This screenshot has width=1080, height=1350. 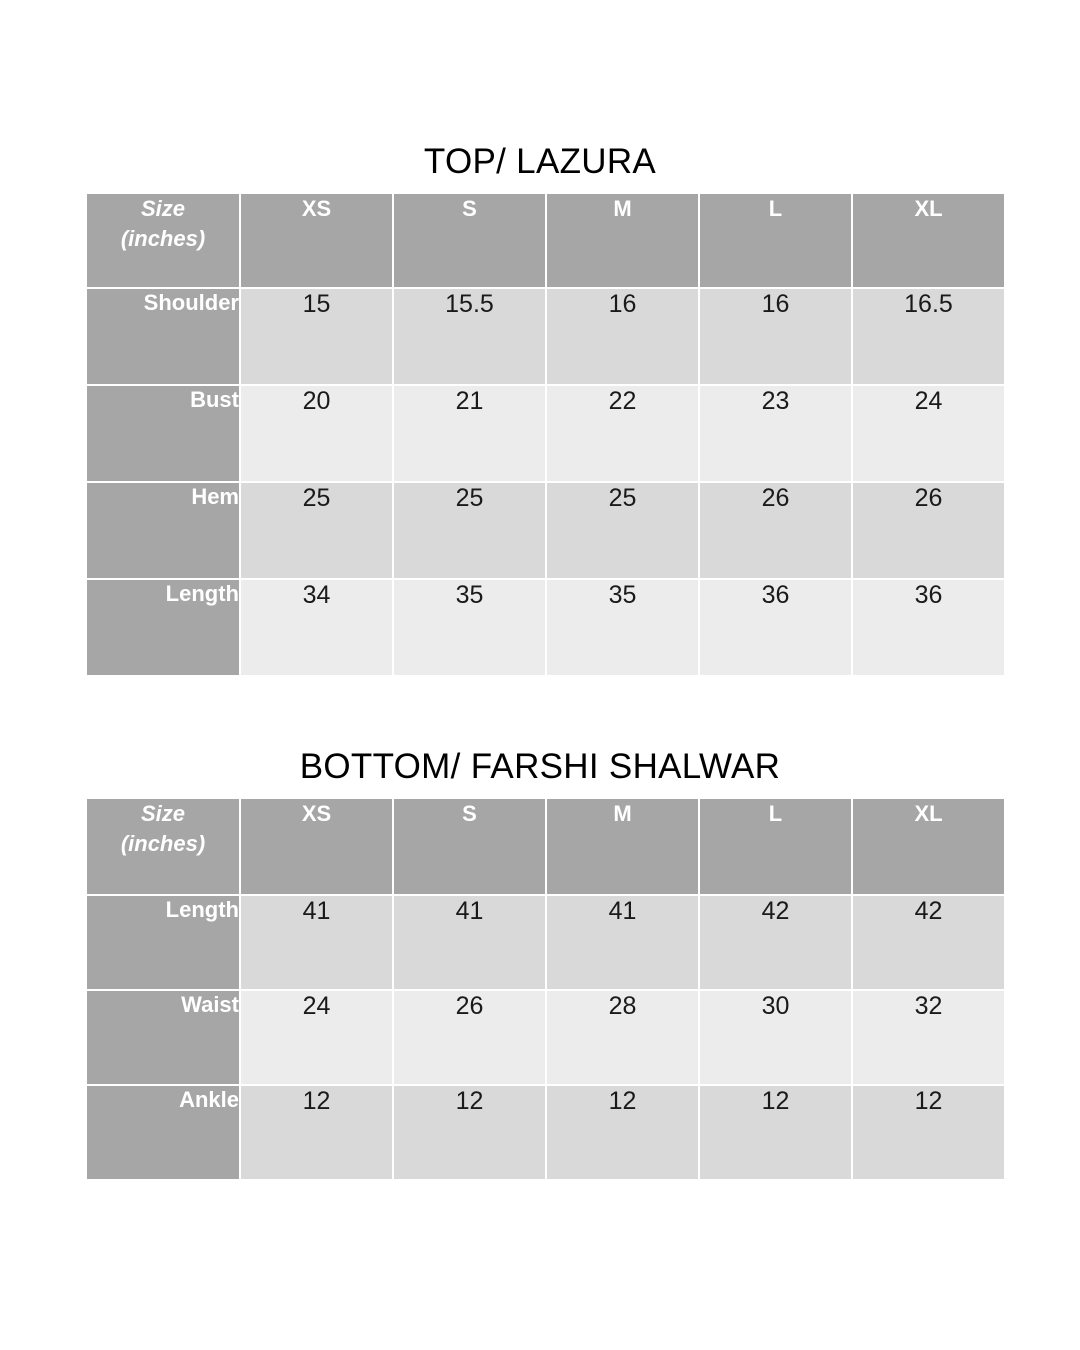 What do you see at coordinates (469, 1037) in the screenshot?
I see `cell-waist-s: 26` at bounding box center [469, 1037].